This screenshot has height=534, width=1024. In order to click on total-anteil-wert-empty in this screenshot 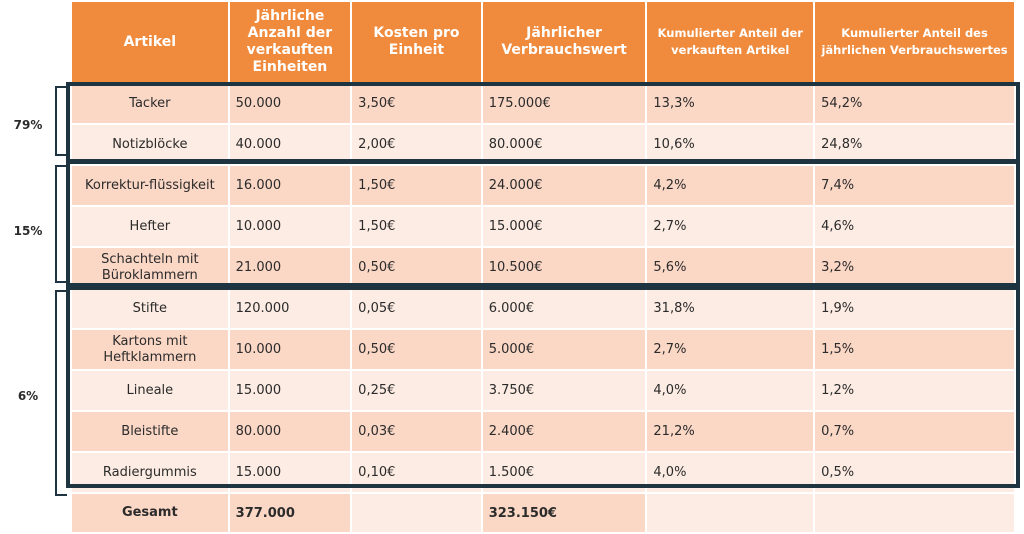, I will do `click(914, 513)`.